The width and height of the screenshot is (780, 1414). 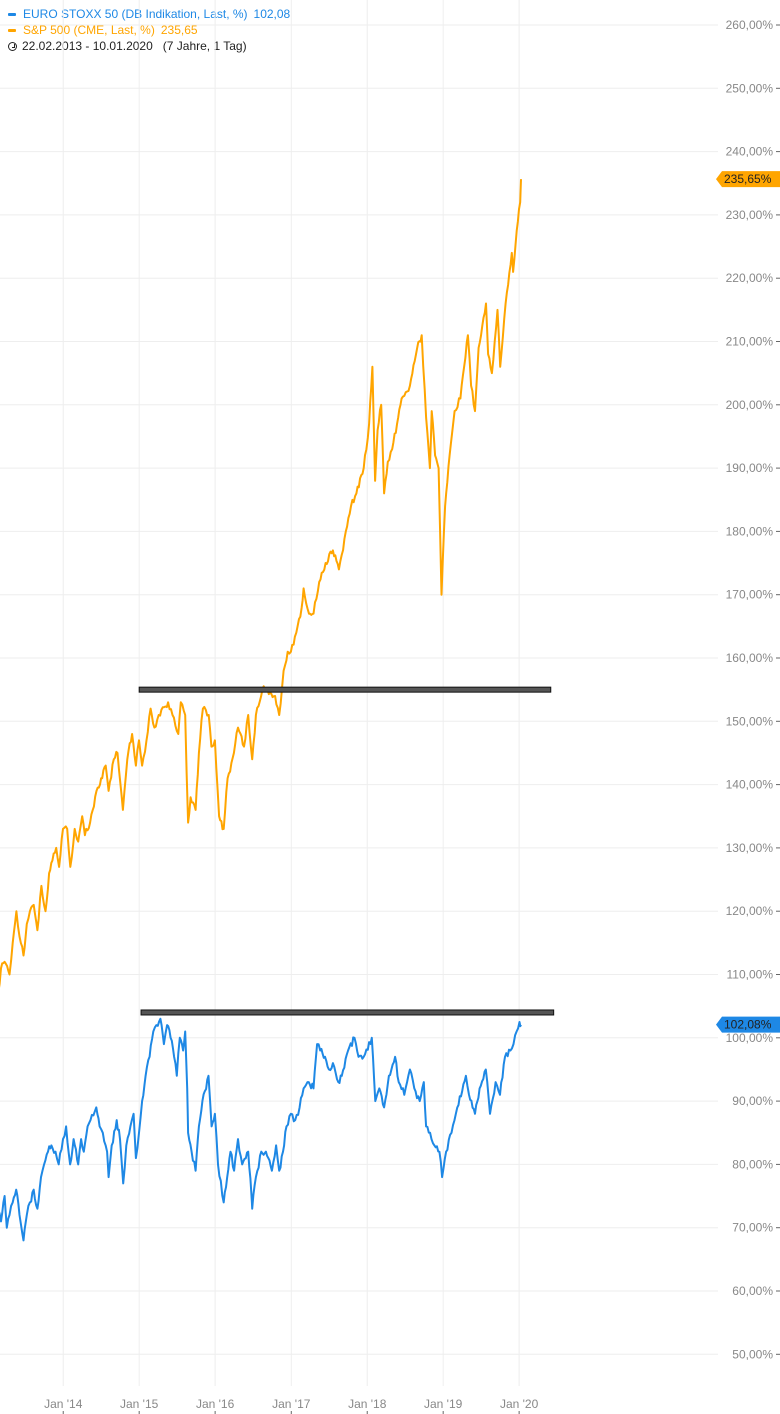 I want to click on date-range-text: 22.02.2013 - 10.01.2020, so click(x=87, y=46).